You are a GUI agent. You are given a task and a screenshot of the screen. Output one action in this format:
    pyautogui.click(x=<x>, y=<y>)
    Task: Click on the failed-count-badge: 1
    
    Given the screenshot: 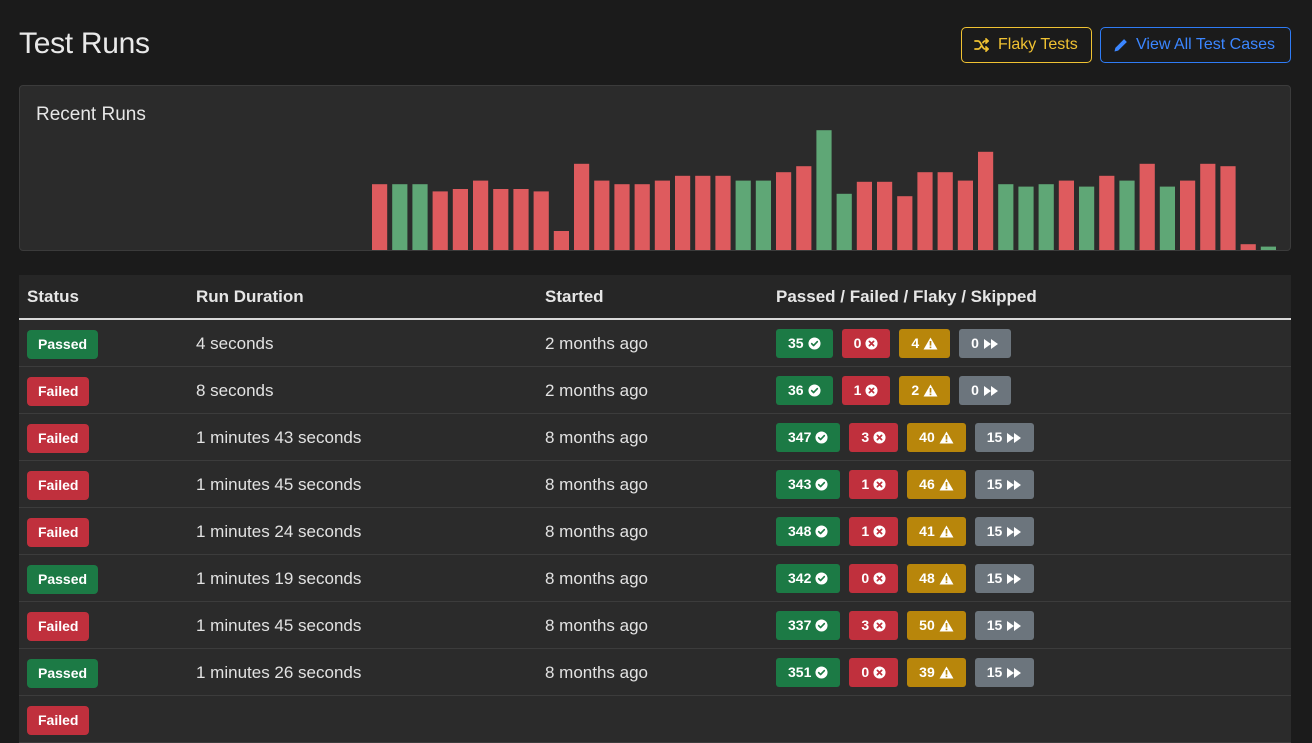 What is the action you would take?
    pyautogui.click(x=866, y=390)
    